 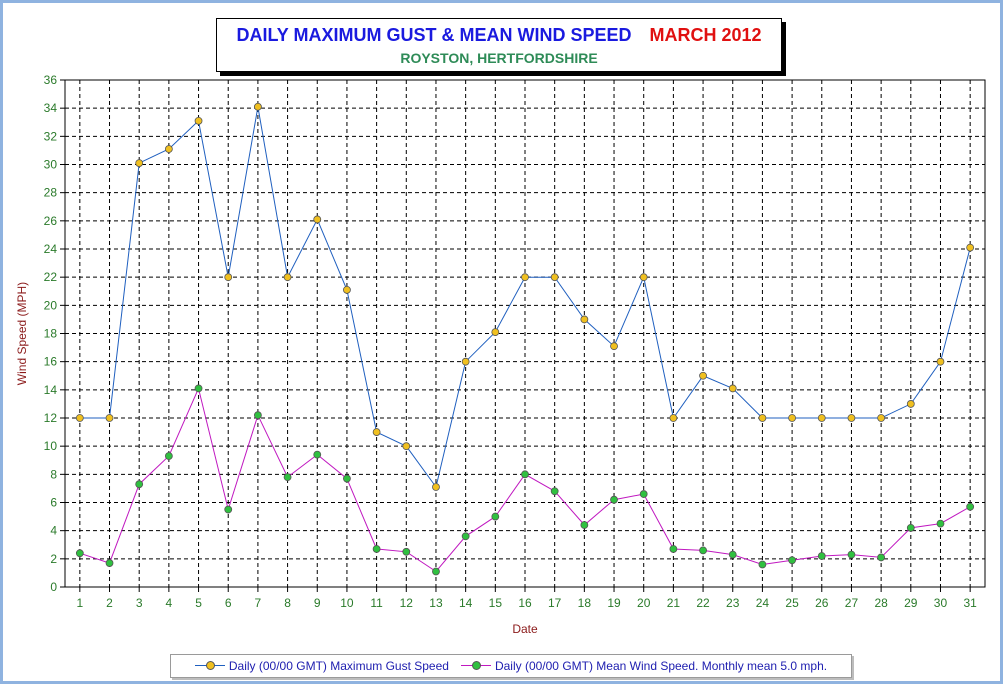 I want to click on x-tick-label: 25, so click(x=792, y=603).